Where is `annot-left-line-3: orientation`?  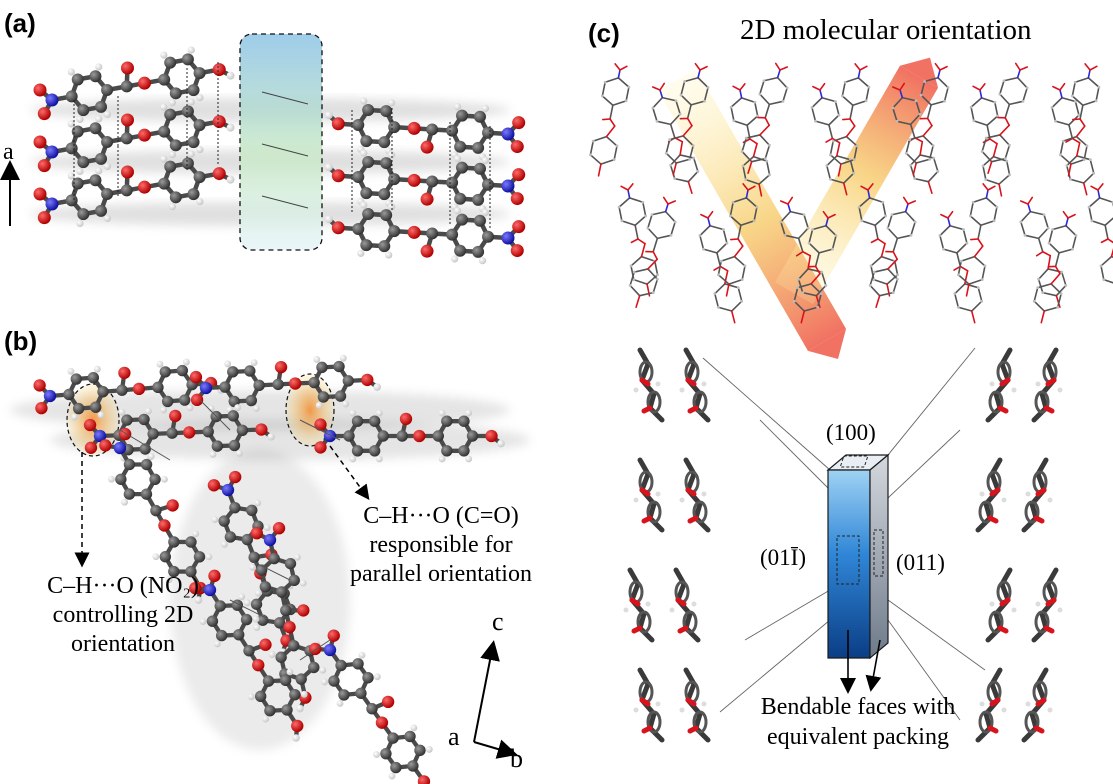 annot-left-line-3: orientation is located at coordinates (123, 644).